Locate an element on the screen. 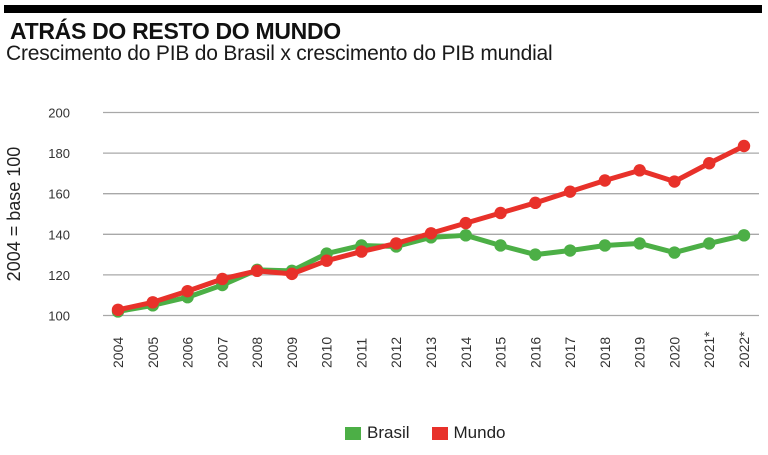  x-tick-label: 2005 is located at coordinates (153, 352).